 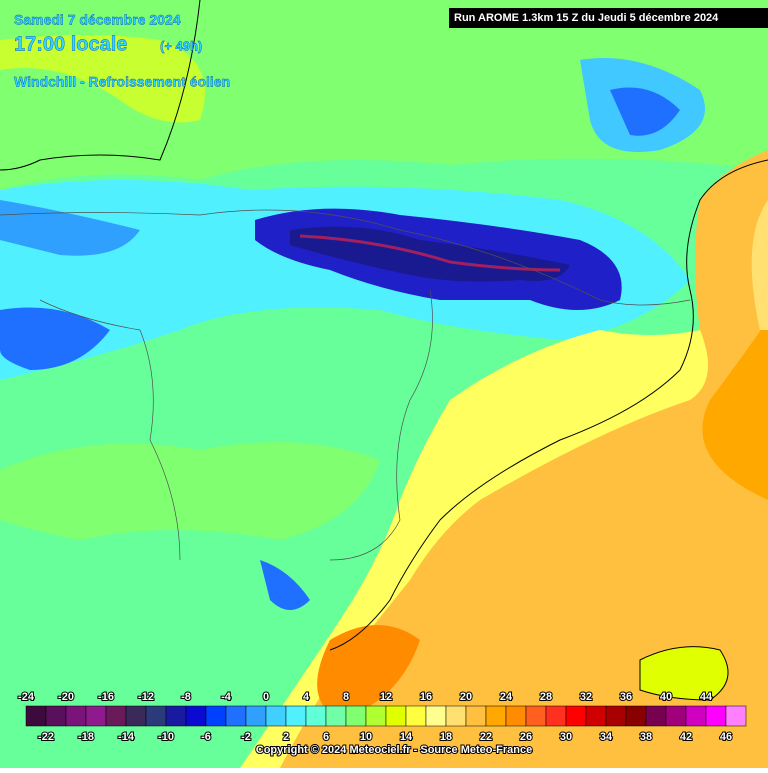 What do you see at coordinates (66, 697) in the screenshot?
I see `legend-label: -20` at bounding box center [66, 697].